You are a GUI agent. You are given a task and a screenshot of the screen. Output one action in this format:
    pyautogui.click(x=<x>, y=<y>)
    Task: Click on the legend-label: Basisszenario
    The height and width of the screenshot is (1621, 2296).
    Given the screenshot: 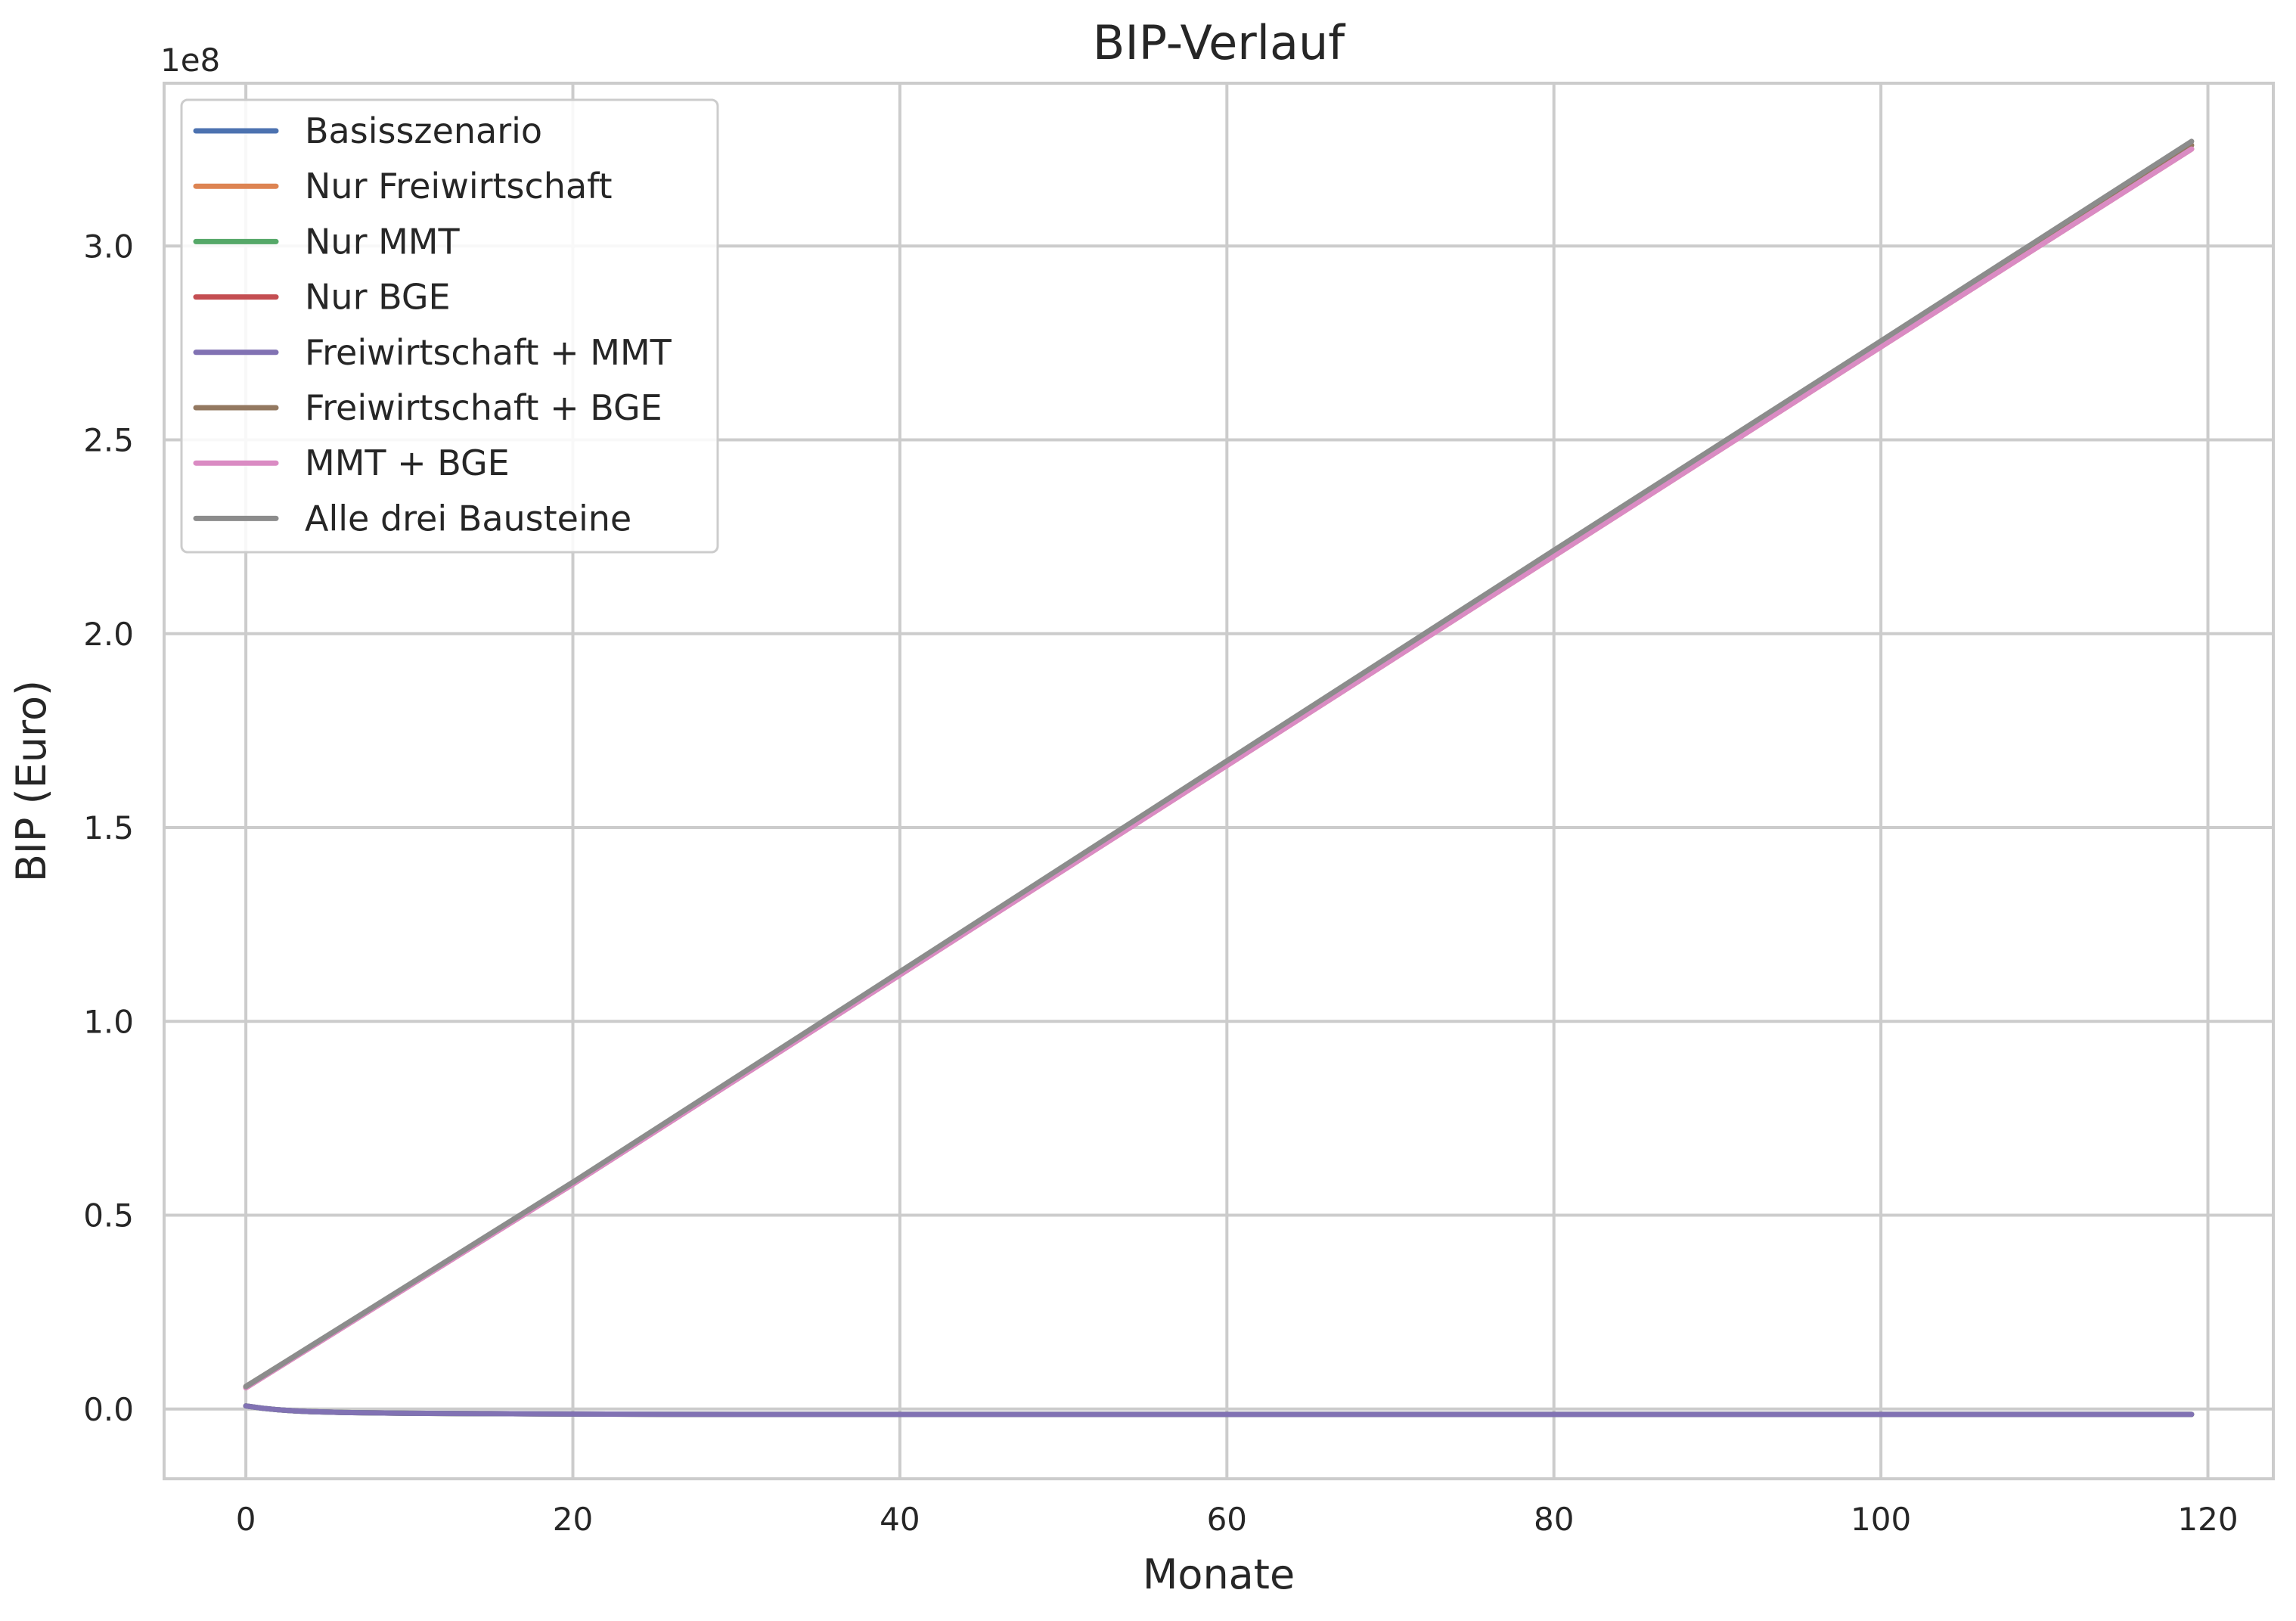 What is the action you would take?
    pyautogui.click(x=423, y=130)
    